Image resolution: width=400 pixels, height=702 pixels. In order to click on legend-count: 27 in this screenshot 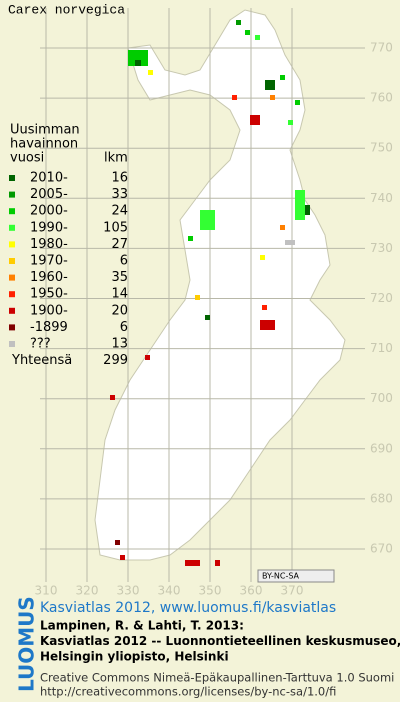, I will do `click(119, 244)`.